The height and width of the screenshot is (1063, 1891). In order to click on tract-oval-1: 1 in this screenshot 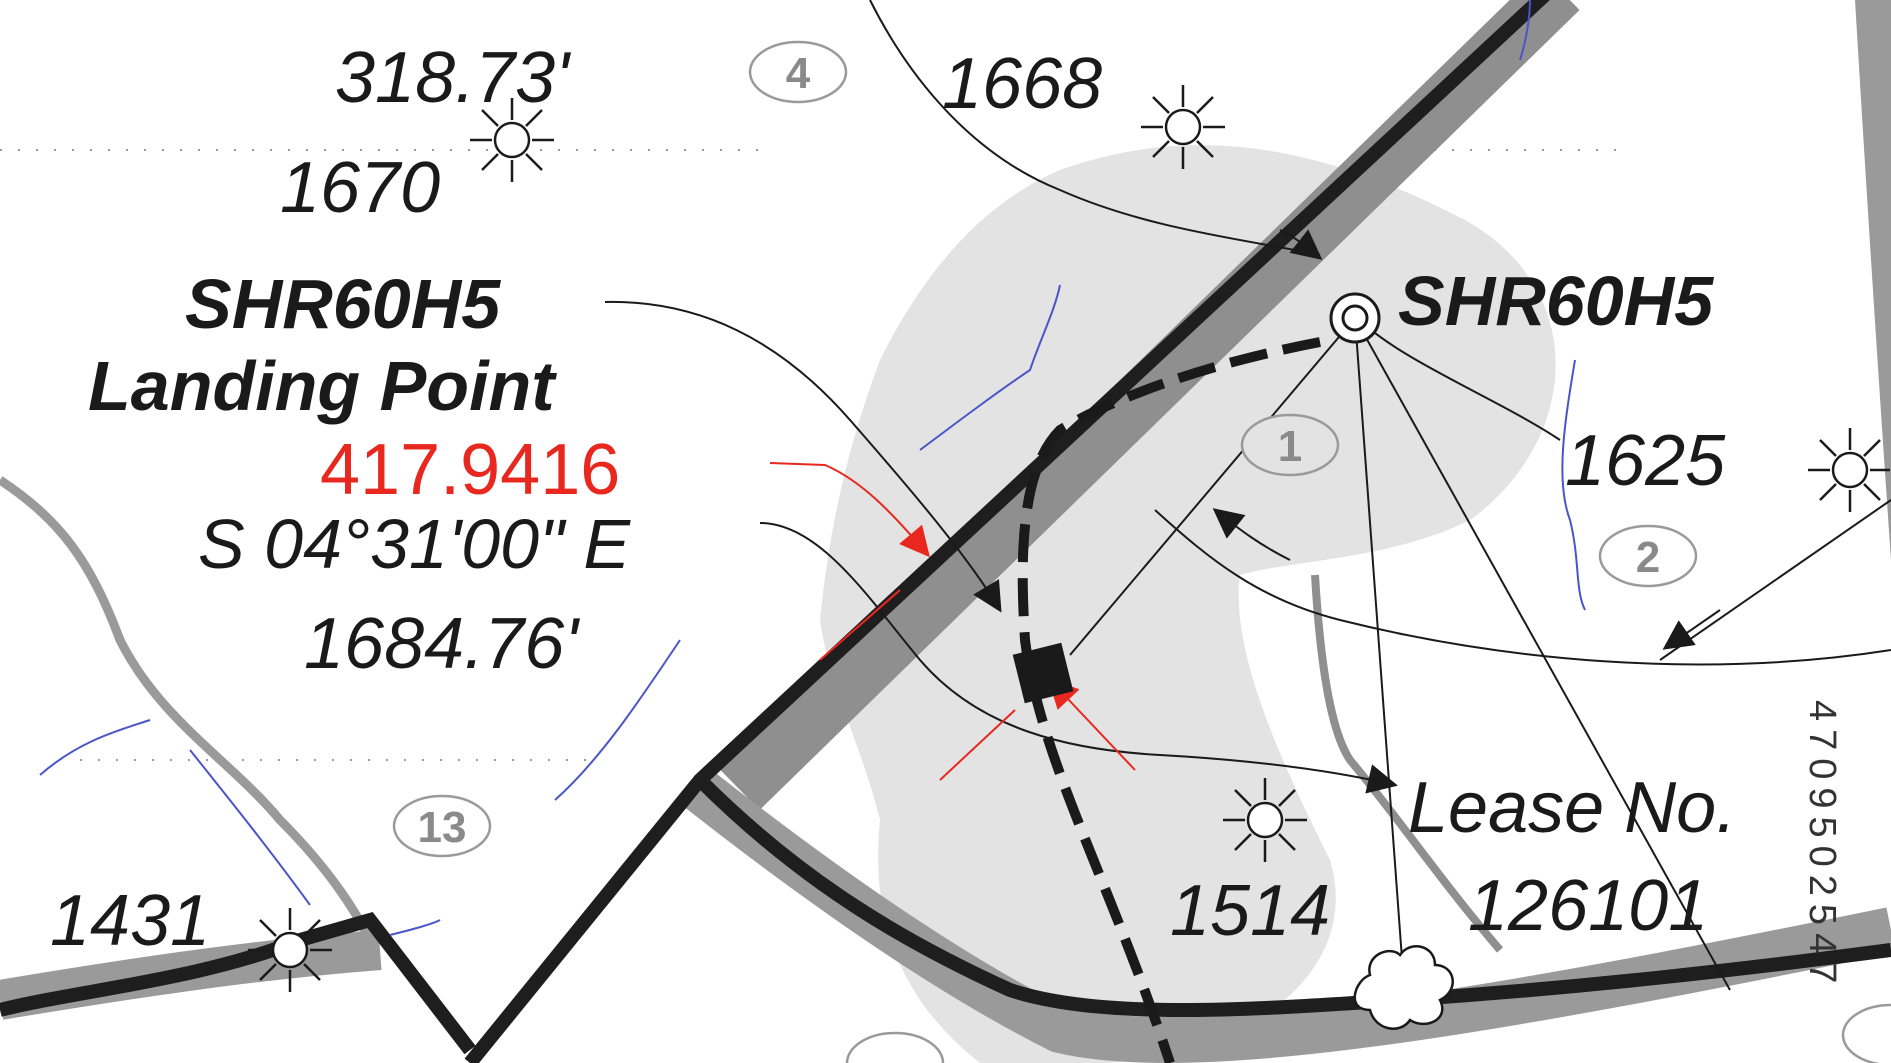, I will do `click(1290, 445)`.